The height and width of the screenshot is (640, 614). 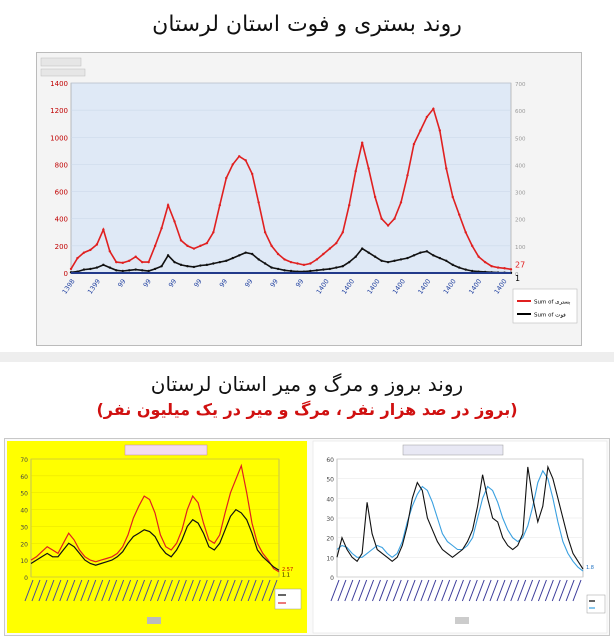 What do you see at coordinates (155, 518) in the screenshot?
I see `plot-area` at bounding box center [155, 518].